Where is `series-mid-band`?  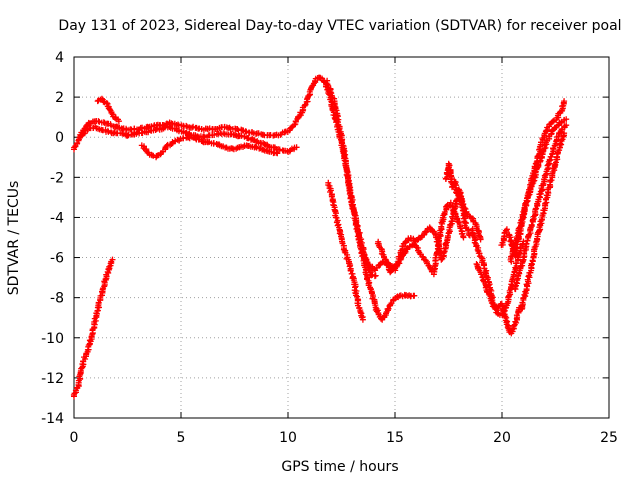
series-mid-band is located at coordinates (188, 139).